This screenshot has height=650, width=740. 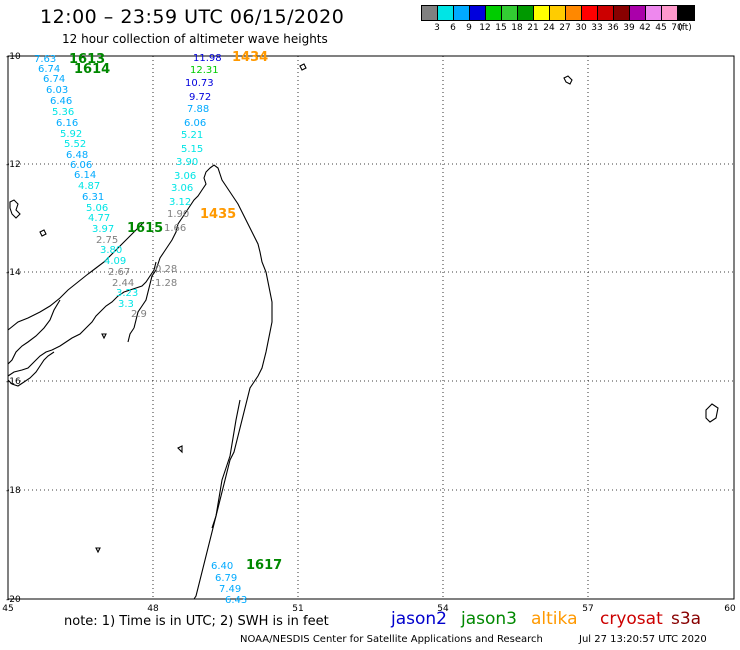 What do you see at coordinates (554, 619) in the screenshot?
I see `sat-legend-altika: altika` at bounding box center [554, 619].